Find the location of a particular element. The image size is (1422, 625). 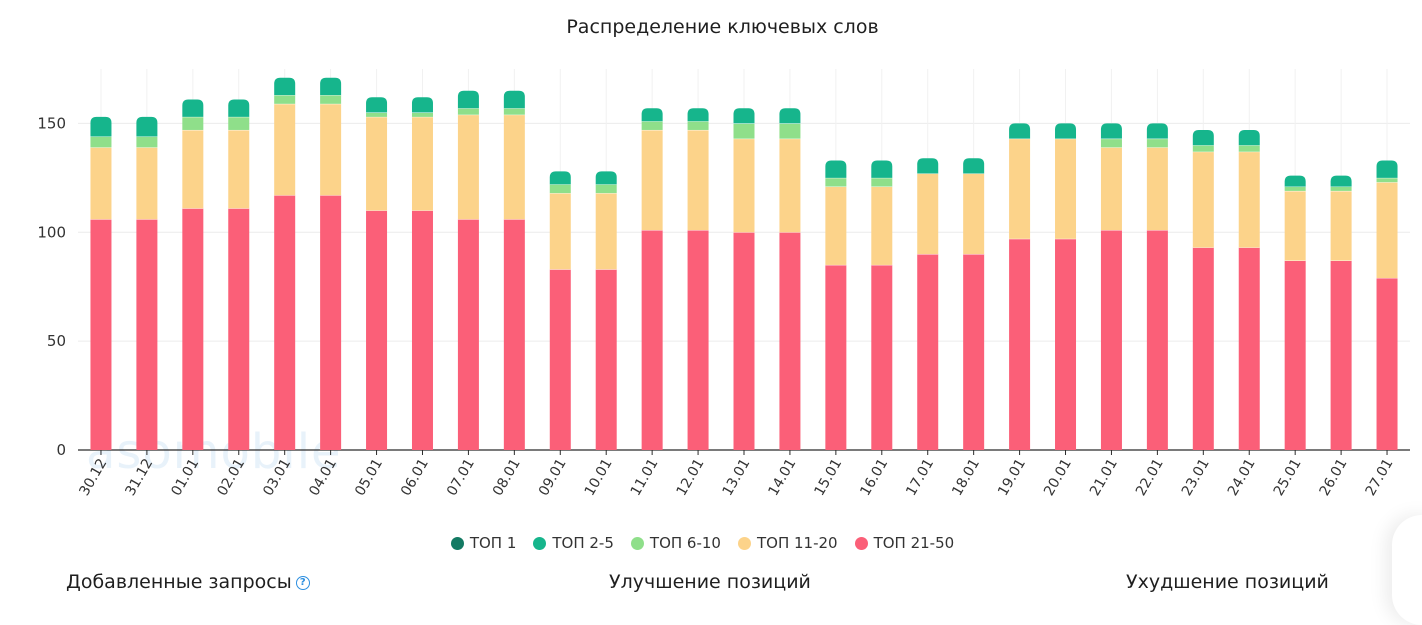

legend-item: ТОП 6-10 is located at coordinates (675, 543).